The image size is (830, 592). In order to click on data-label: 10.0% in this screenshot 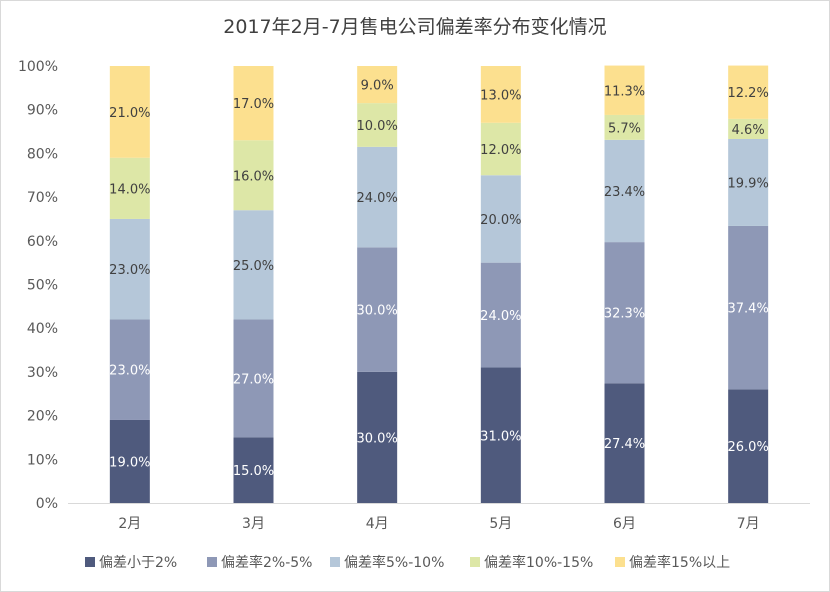, I will do `click(377, 126)`.